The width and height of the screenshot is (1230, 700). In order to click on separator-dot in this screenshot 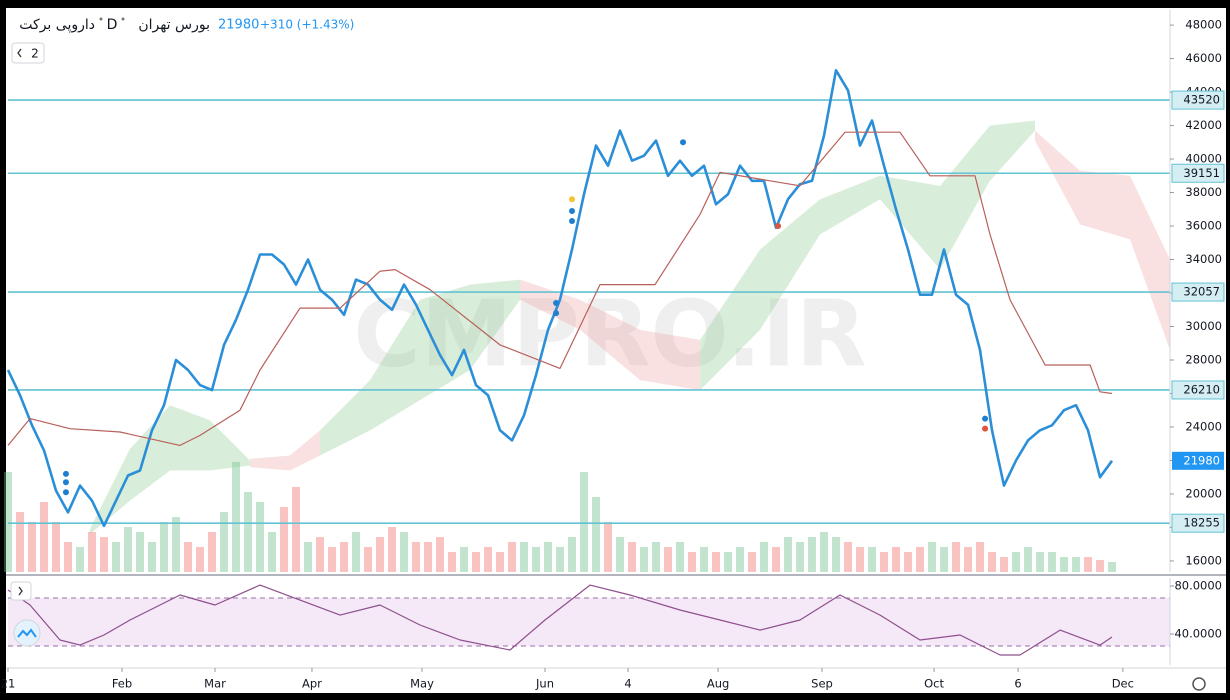, I will do `click(101, 19)`.